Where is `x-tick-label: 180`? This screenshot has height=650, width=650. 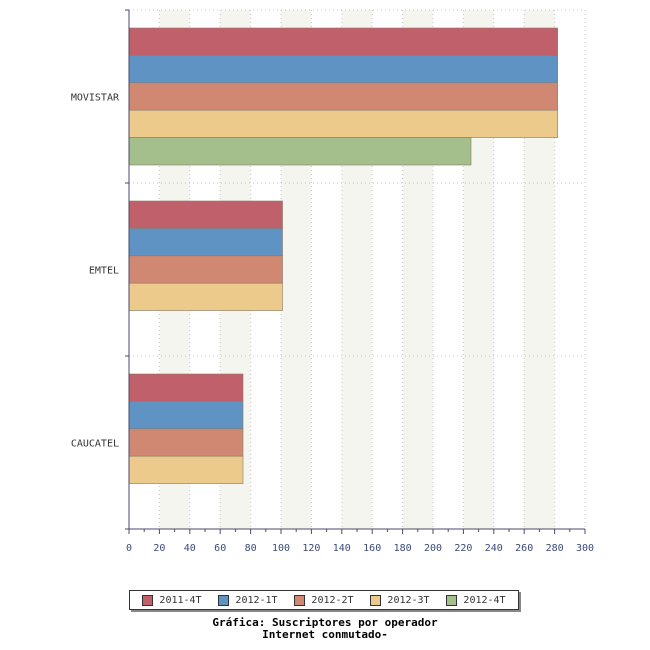 x-tick-label: 180 is located at coordinates (403, 548).